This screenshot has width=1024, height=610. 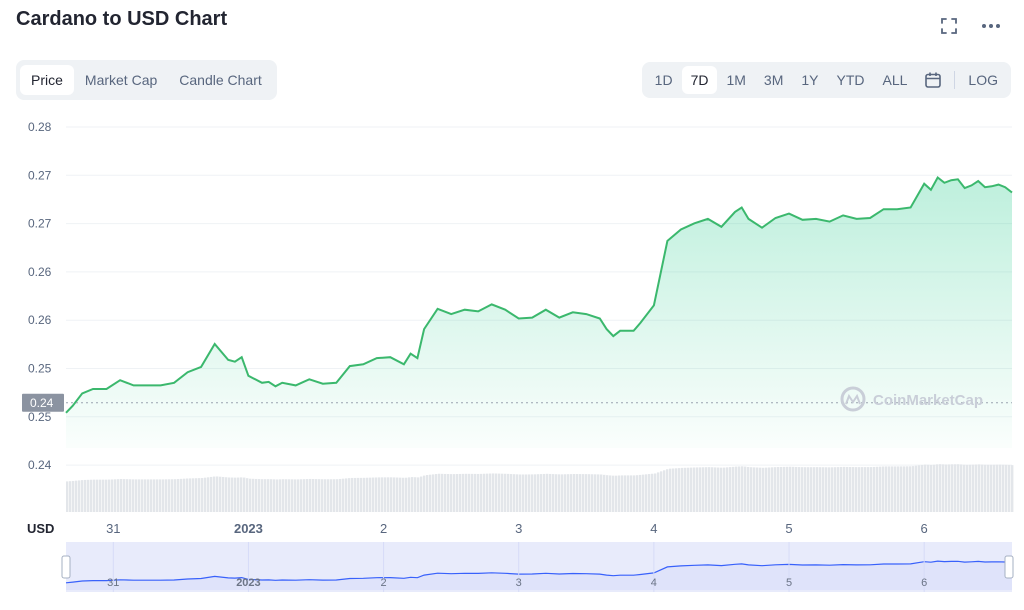 I want to click on tab-candle-chart: Candle Chart, so click(x=220, y=80).